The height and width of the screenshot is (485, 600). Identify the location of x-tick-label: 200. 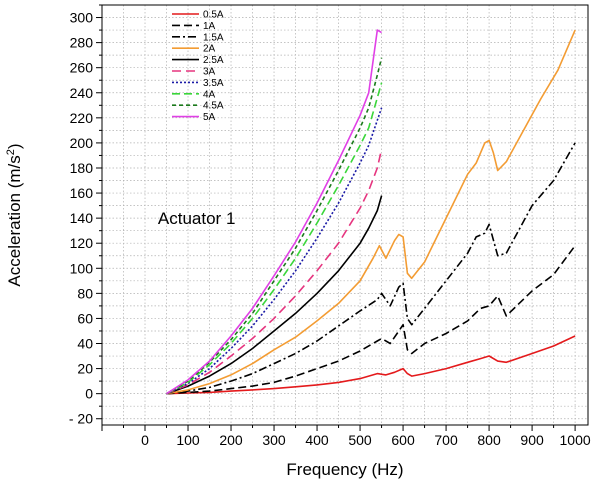
(231, 440).